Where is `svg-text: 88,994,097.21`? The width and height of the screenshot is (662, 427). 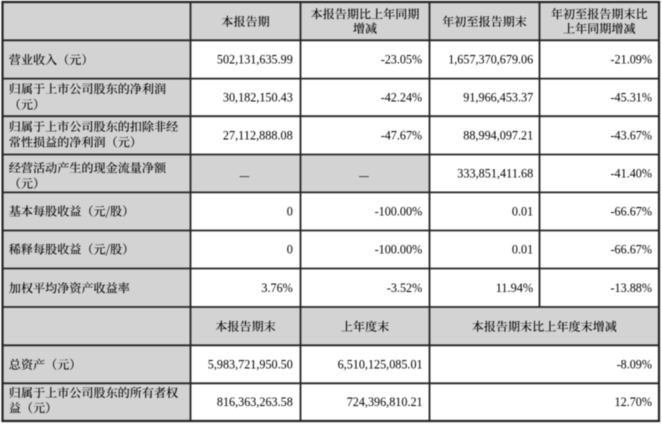 svg-text: 88,994,097.21 is located at coordinates (498, 135).